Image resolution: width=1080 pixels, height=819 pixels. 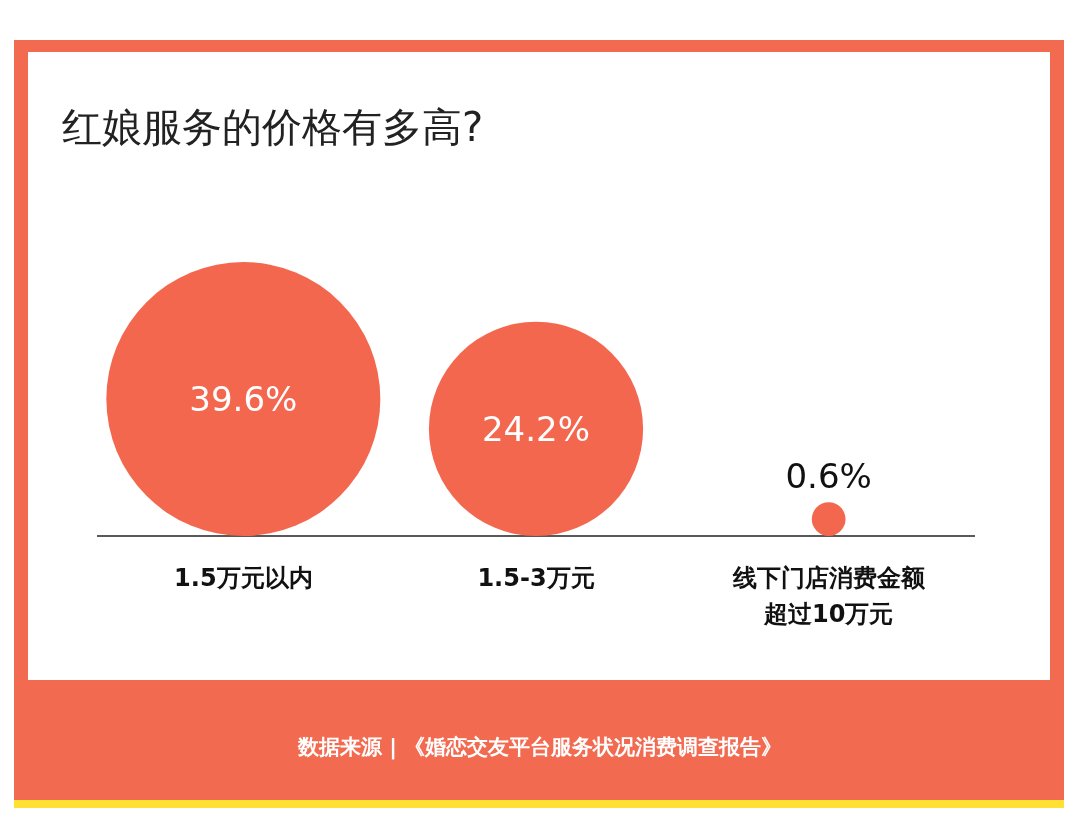 I want to click on text: 红娘服务的价格有多高?, so click(x=273, y=127).